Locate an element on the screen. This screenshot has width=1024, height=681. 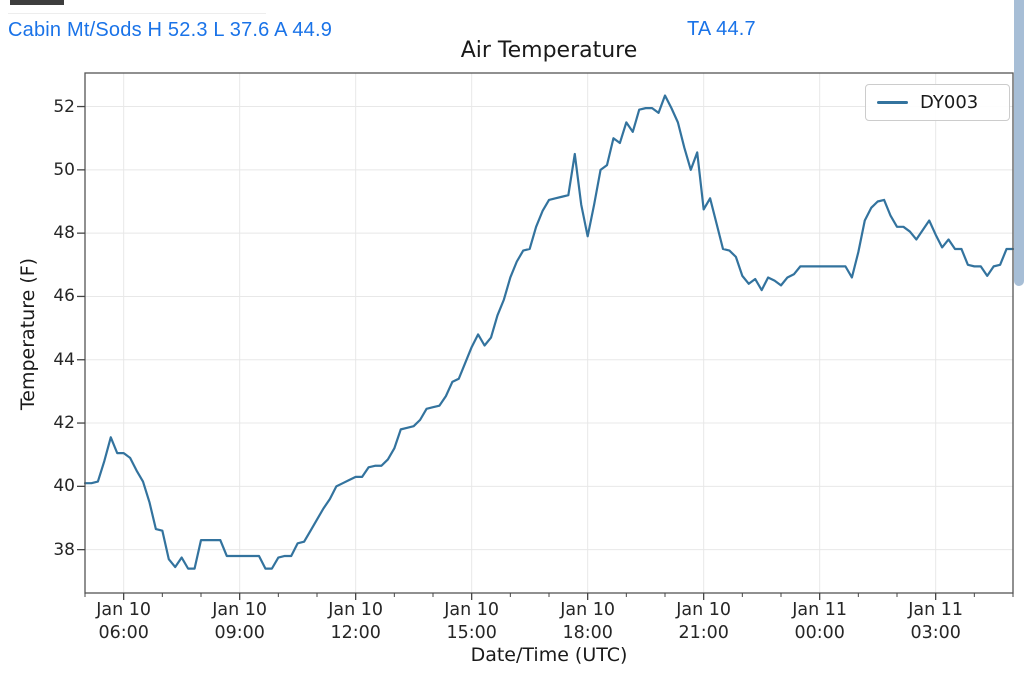
x-tick-label-time: 21:00 is located at coordinates (703, 633).